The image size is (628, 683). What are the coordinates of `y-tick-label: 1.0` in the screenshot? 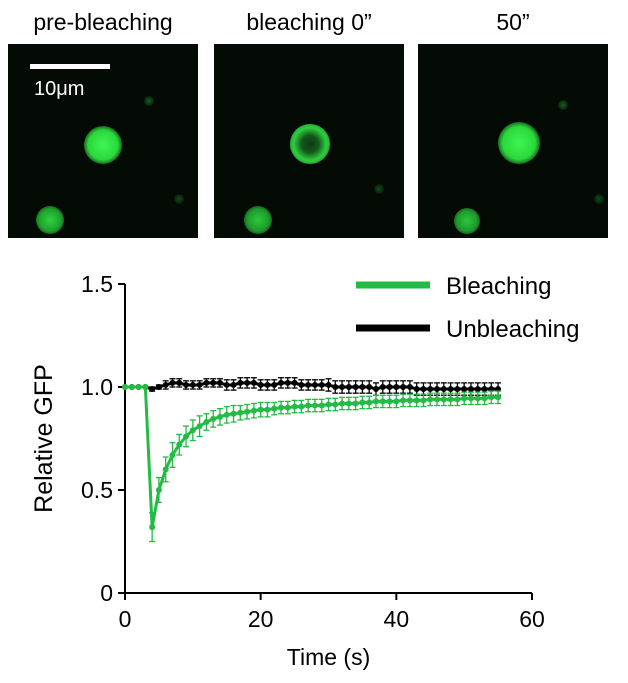 It's located at (97, 387).